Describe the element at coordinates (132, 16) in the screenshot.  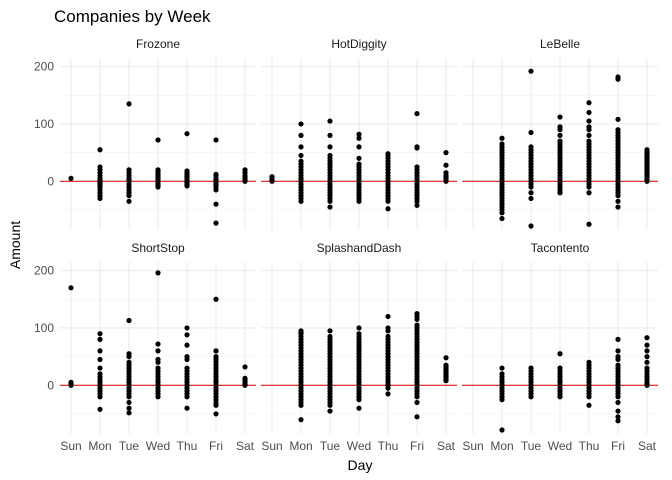
I see `chart-title: Companies by Week` at that location.